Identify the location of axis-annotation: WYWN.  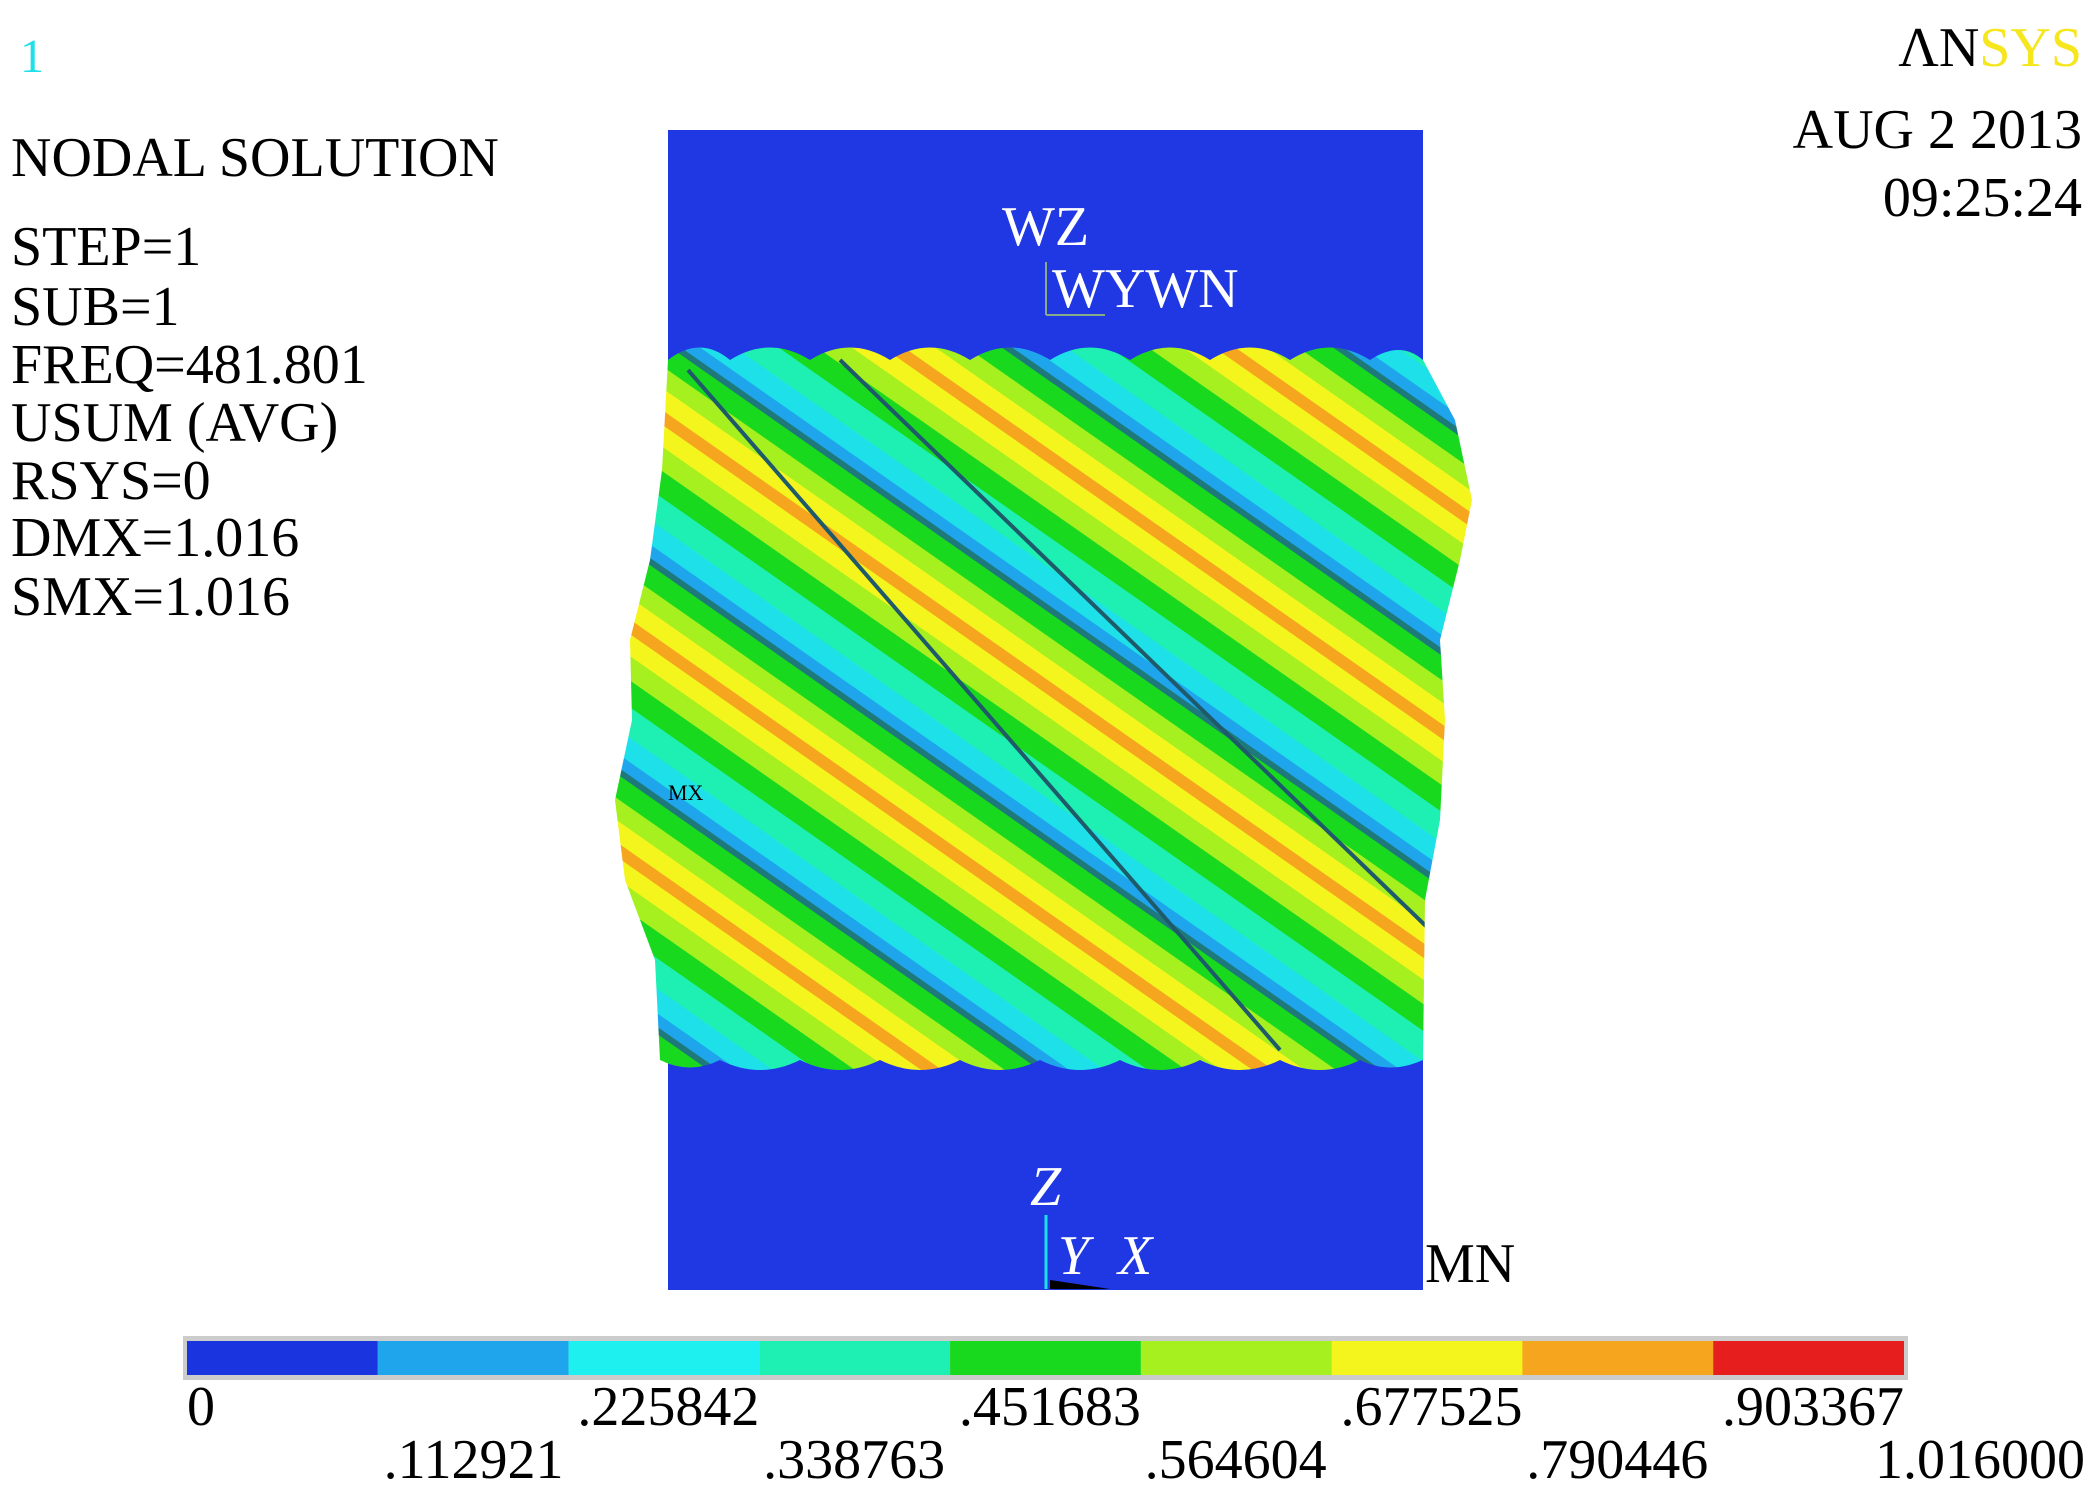
(1145, 289).